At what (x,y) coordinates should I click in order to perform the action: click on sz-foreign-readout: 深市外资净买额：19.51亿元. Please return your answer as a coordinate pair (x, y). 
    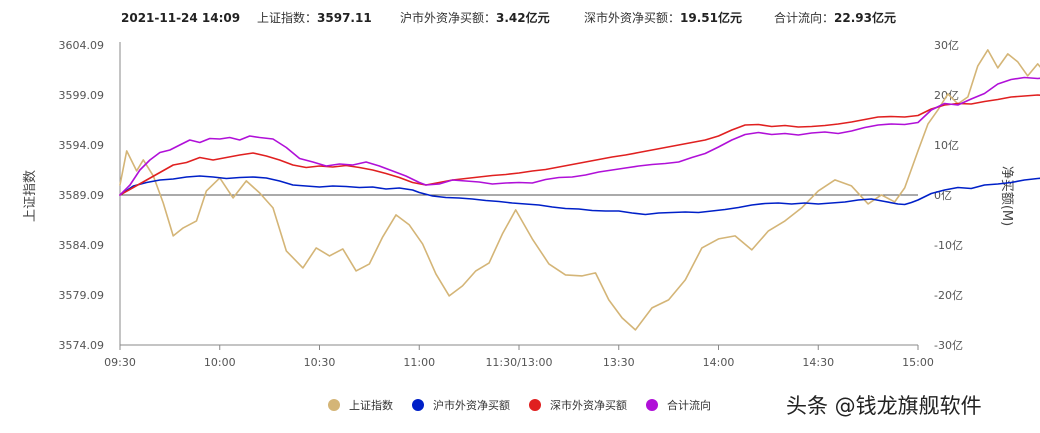
    Looking at the image, I should click on (663, 18).